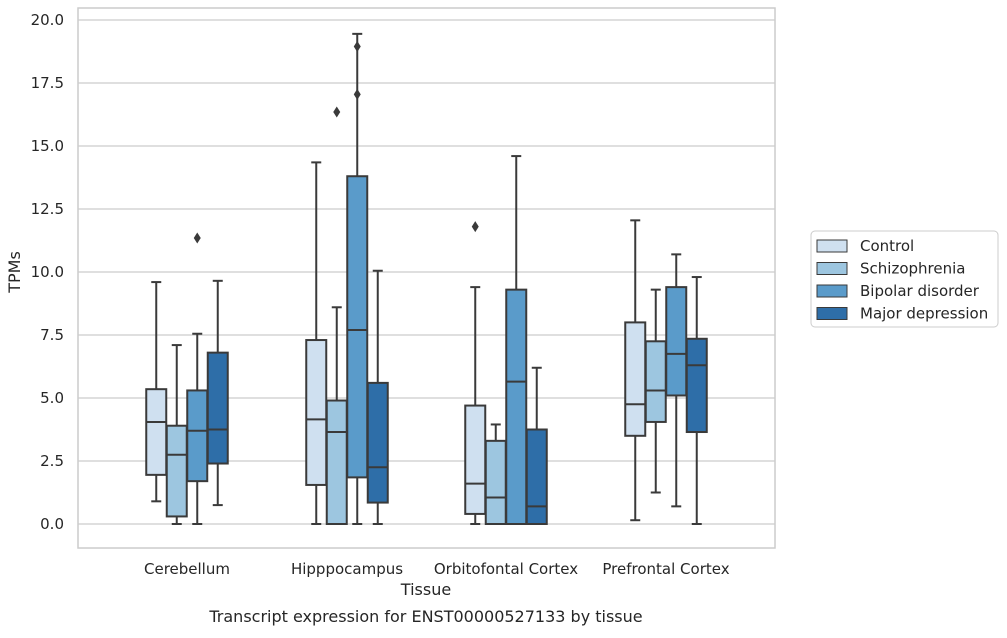 This screenshot has height=638, width=1007. Describe the element at coordinates (347, 569) in the screenshot. I see `x-tick-label: Hipppocampus` at that location.